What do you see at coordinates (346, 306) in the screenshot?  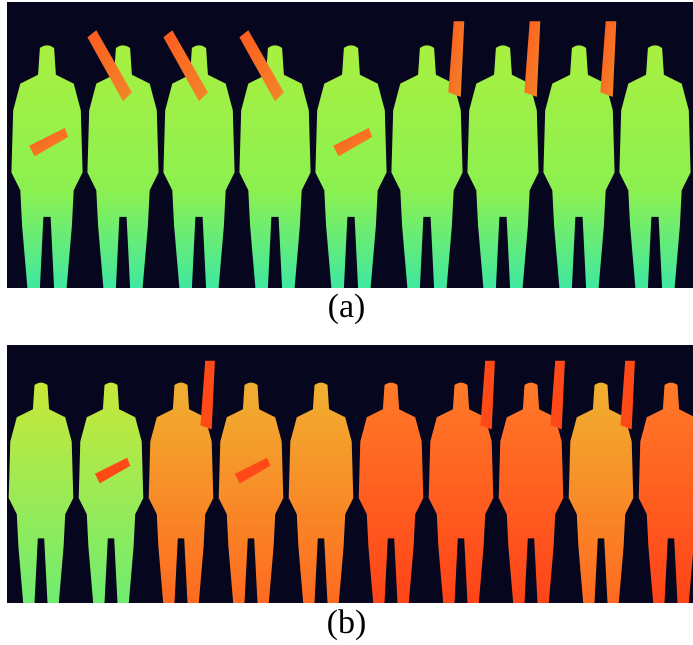 I see `caption-a: (a)` at bounding box center [346, 306].